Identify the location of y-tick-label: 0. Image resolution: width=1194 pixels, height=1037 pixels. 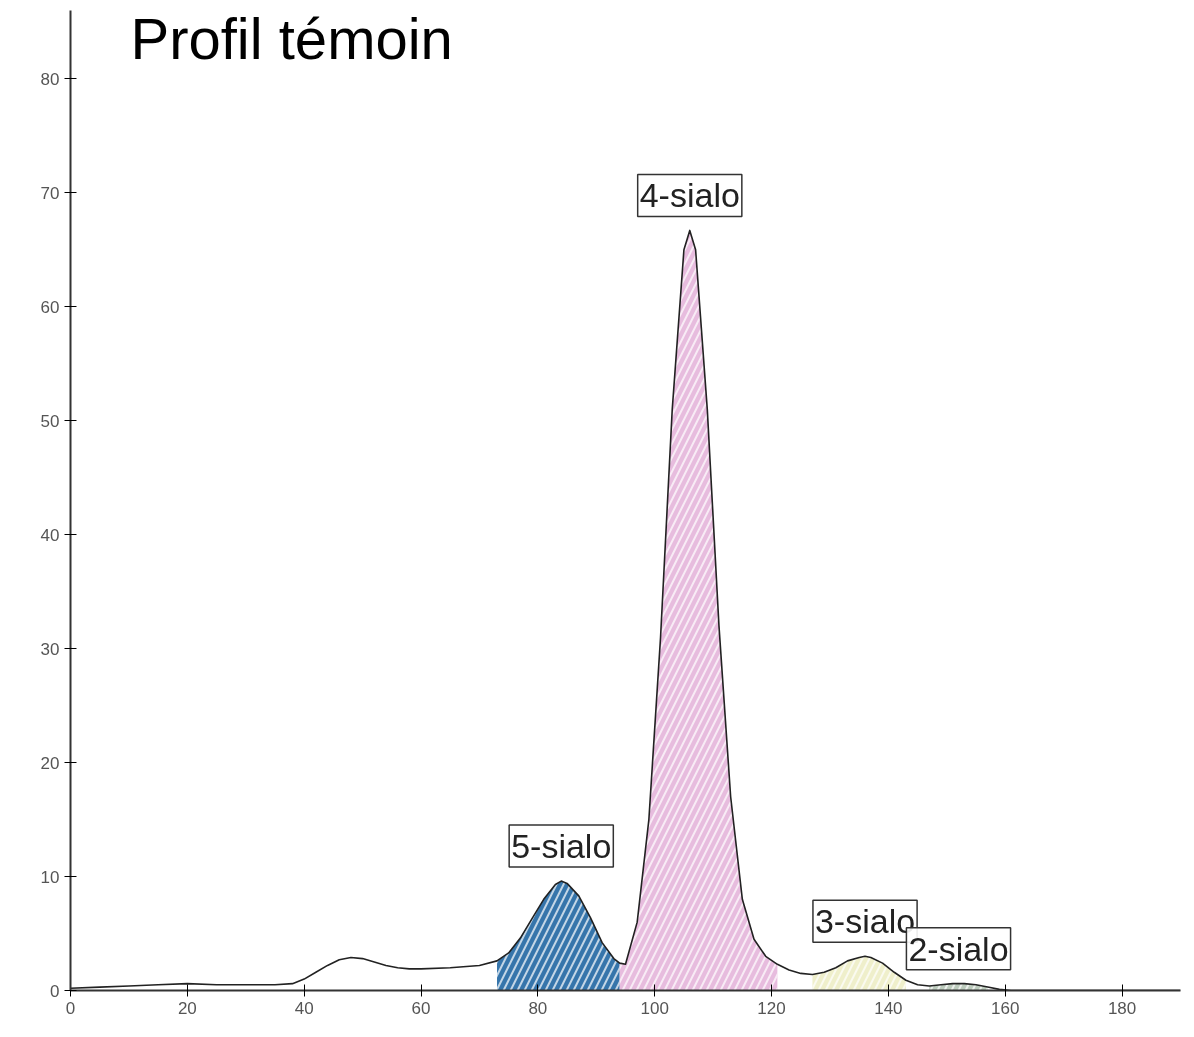
(55, 991).